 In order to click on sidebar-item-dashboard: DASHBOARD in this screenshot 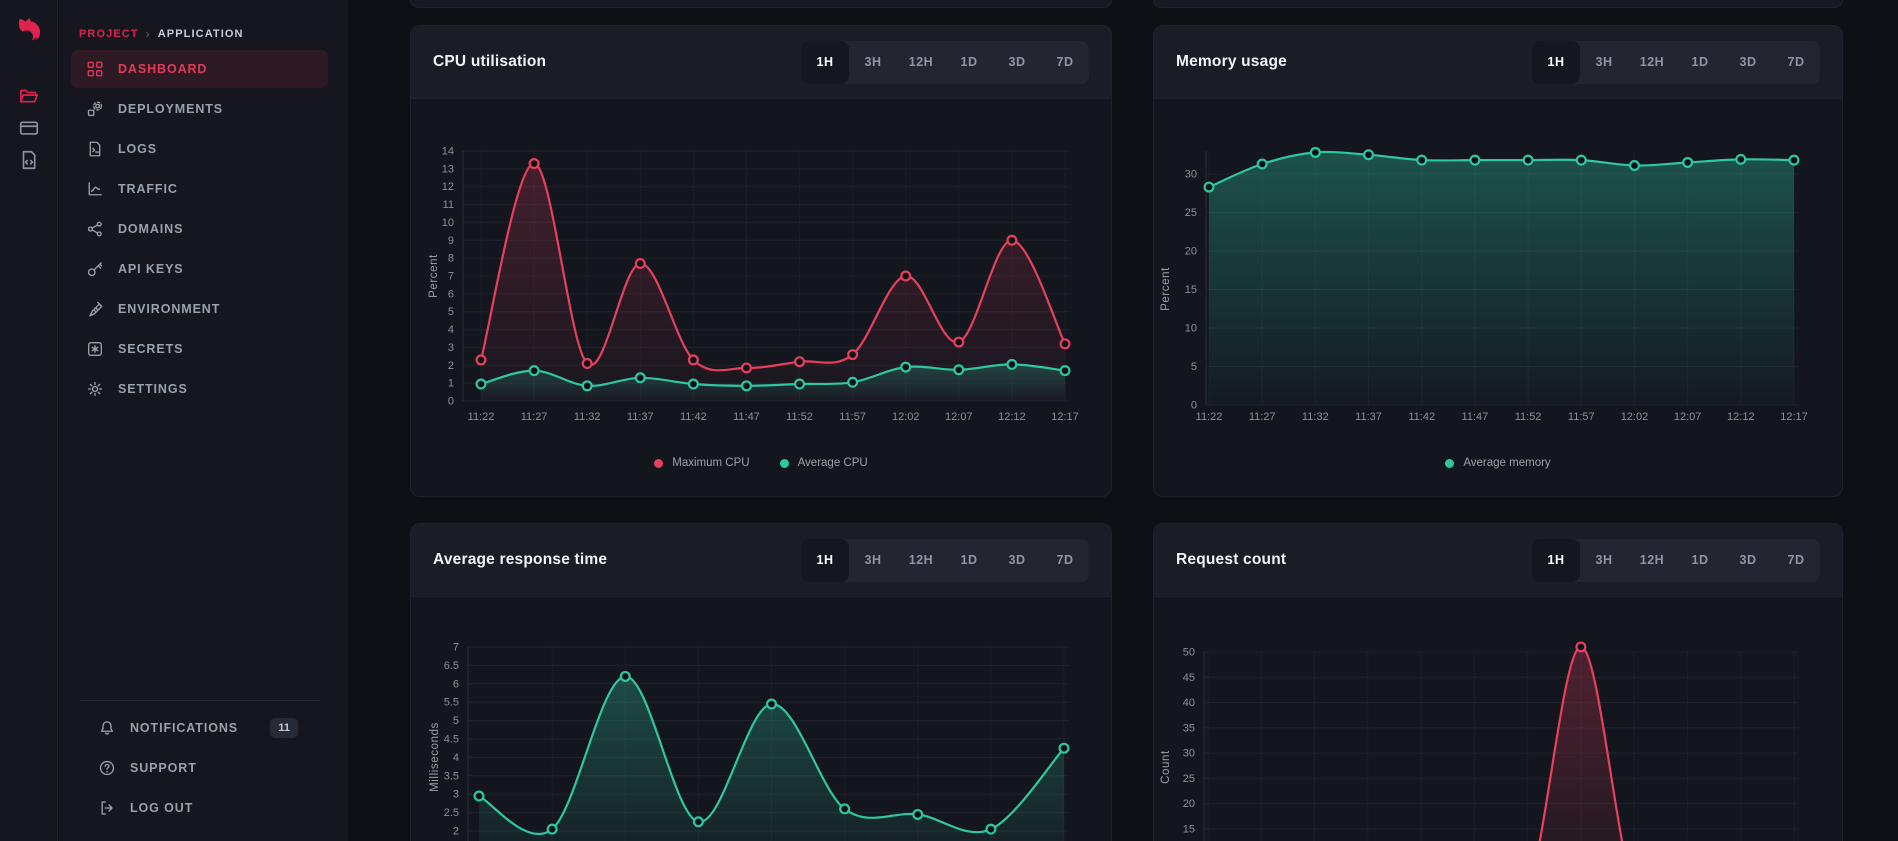, I will do `click(199, 69)`.